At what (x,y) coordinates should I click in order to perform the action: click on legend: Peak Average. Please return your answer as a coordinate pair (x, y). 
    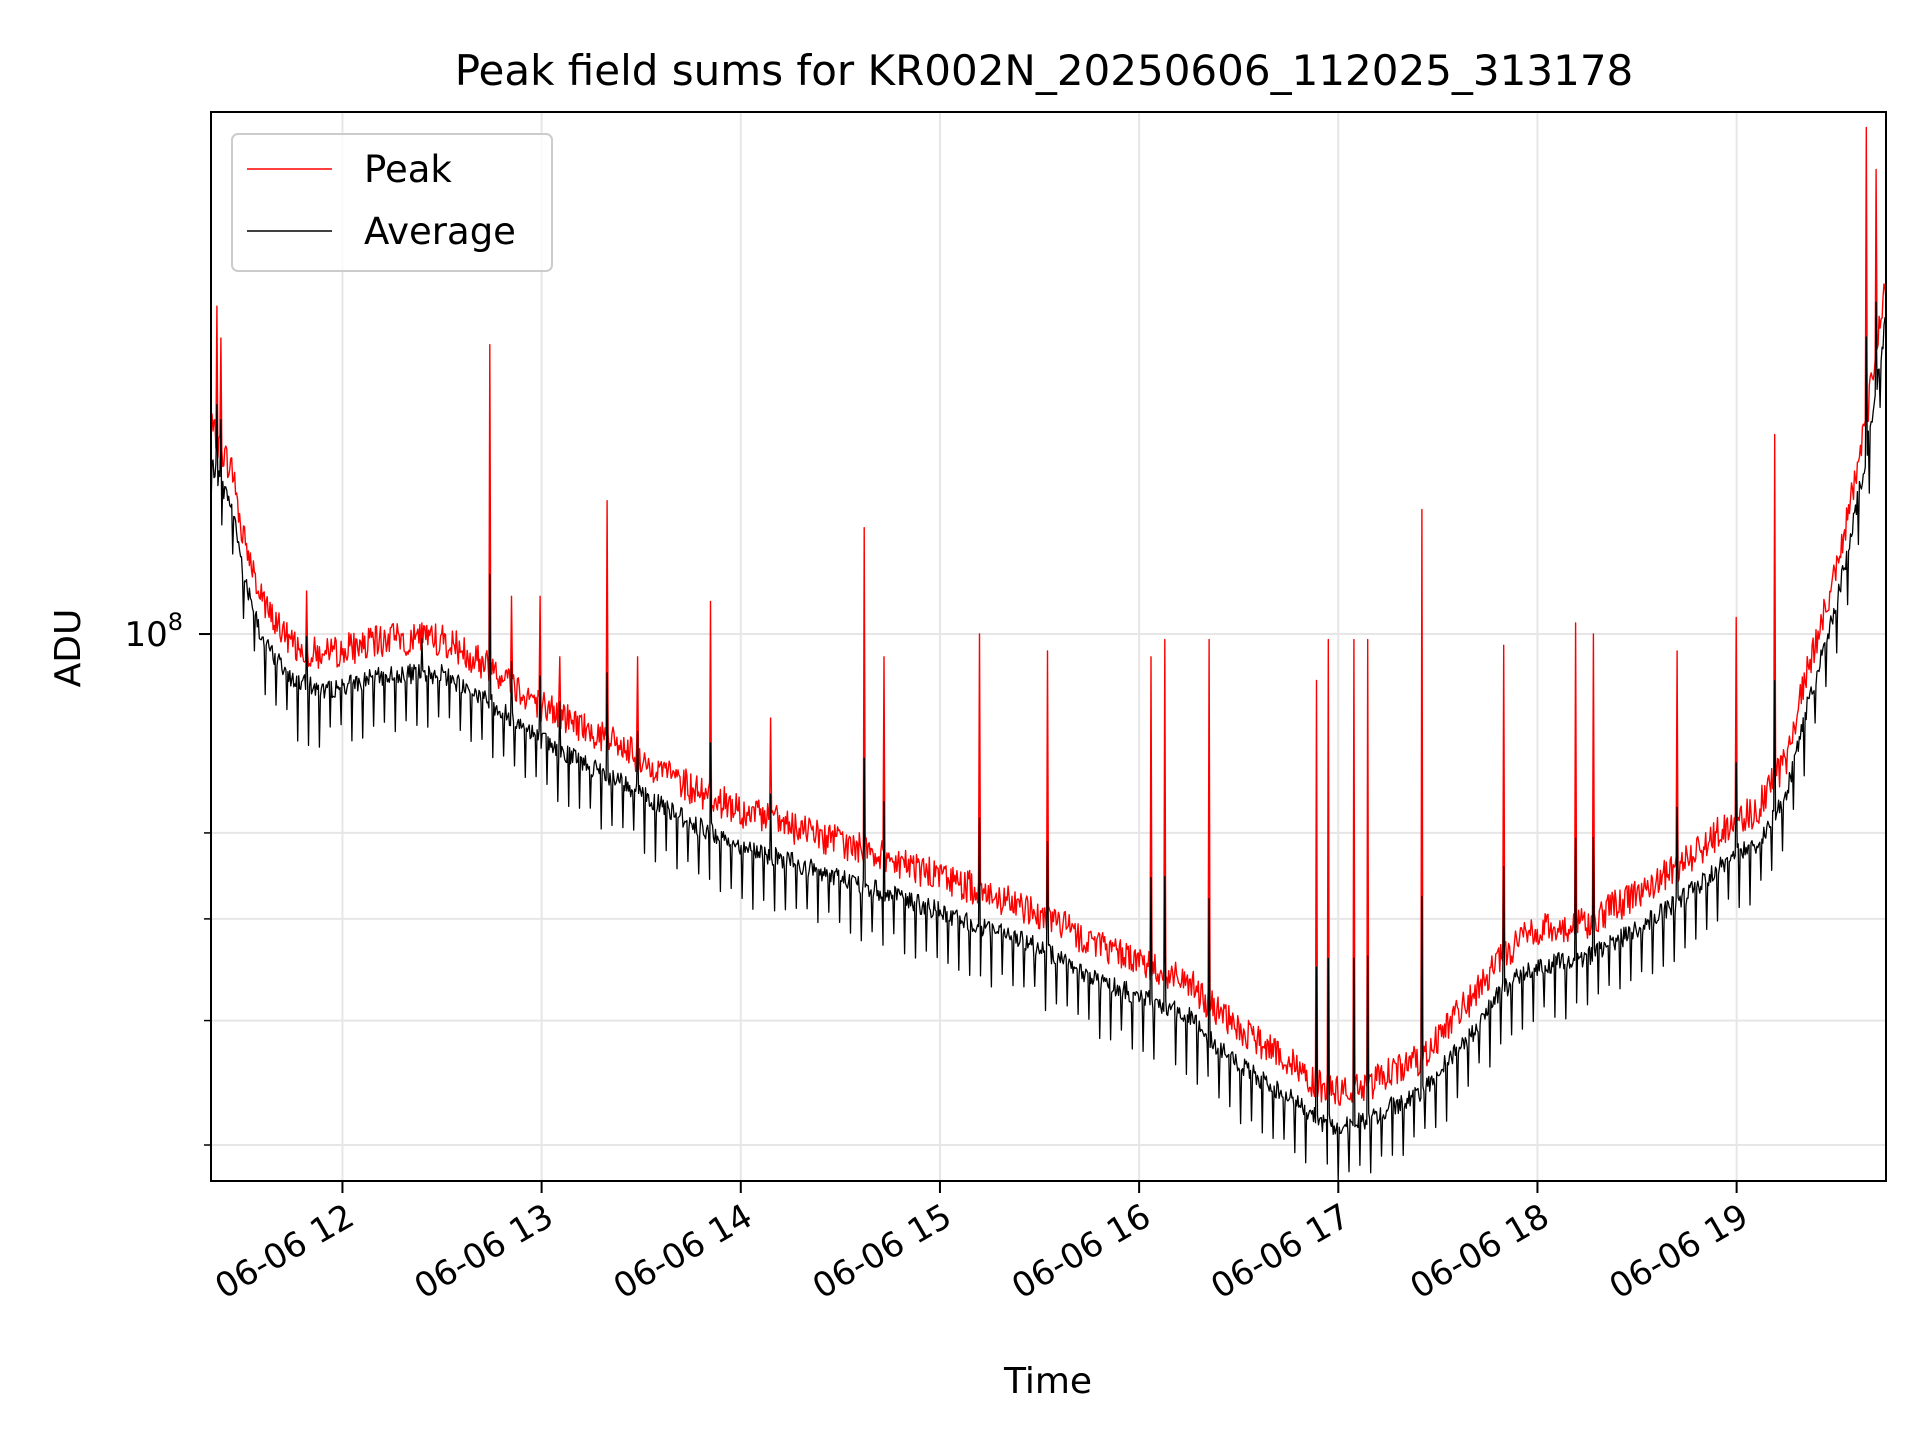
    Looking at the image, I should click on (392, 202).